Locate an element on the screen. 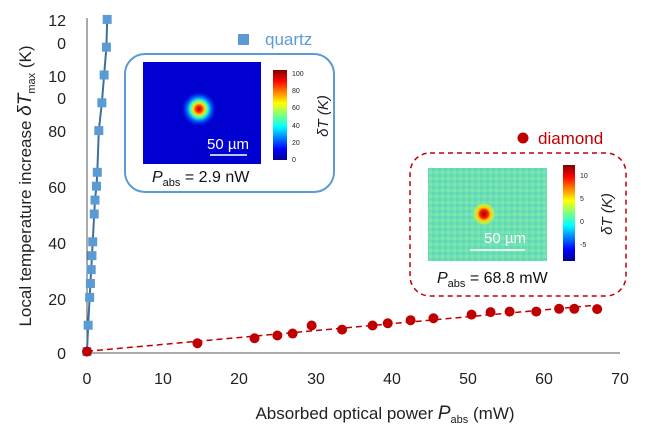 This screenshot has width=661, height=431. x-tick-label: 10 is located at coordinates (163, 379).